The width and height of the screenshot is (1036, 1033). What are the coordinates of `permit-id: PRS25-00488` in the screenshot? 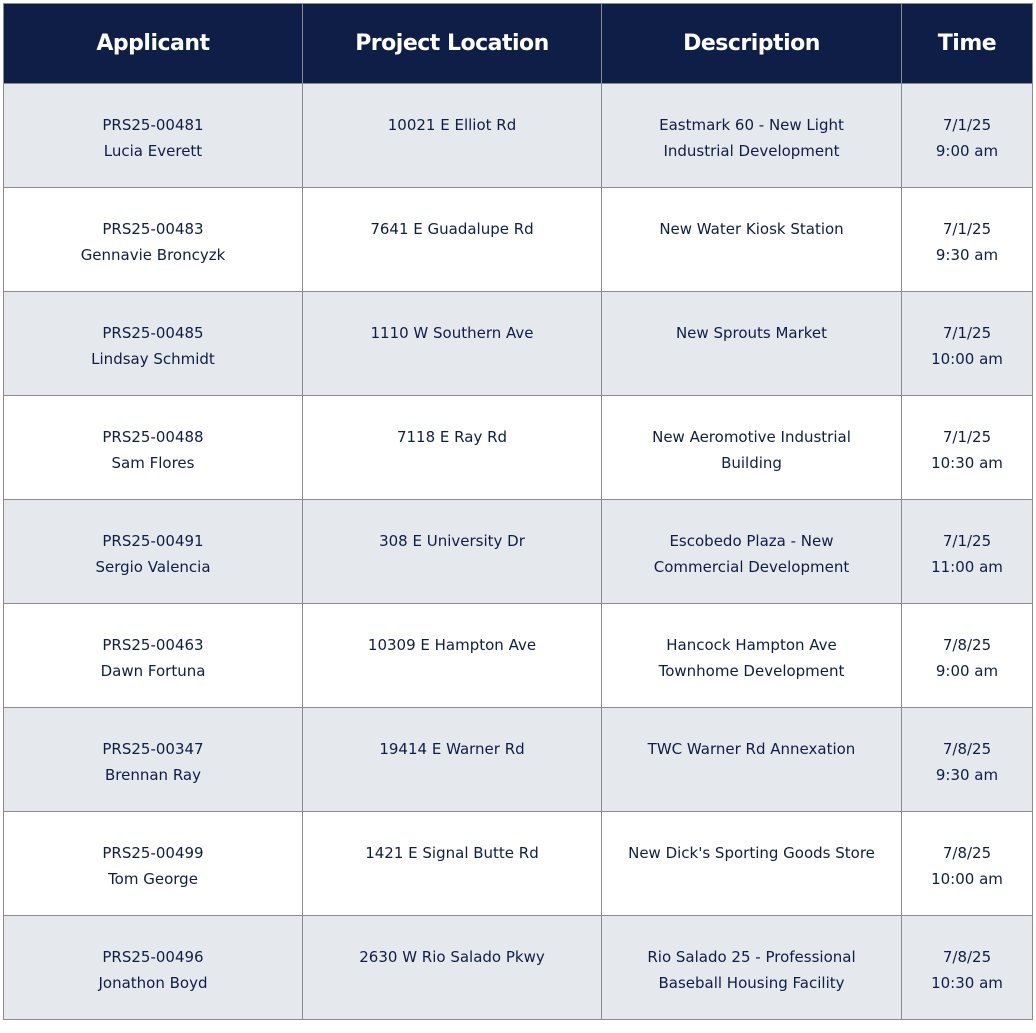 It's located at (153, 437).